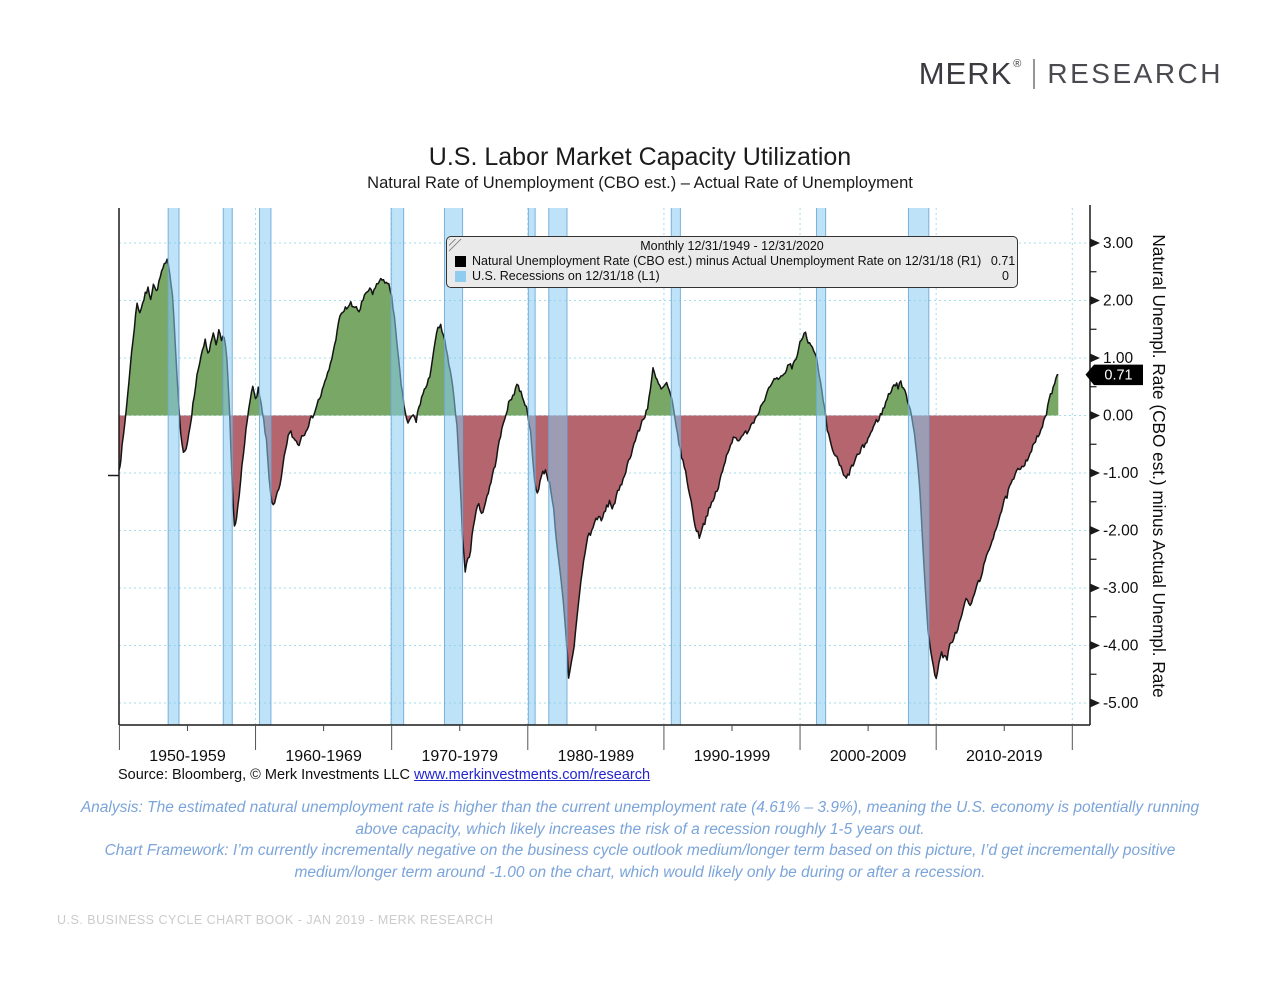  Describe the element at coordinates (1118, 416) in the screenshot. I see `y-tick-label: 0.00` at that location.